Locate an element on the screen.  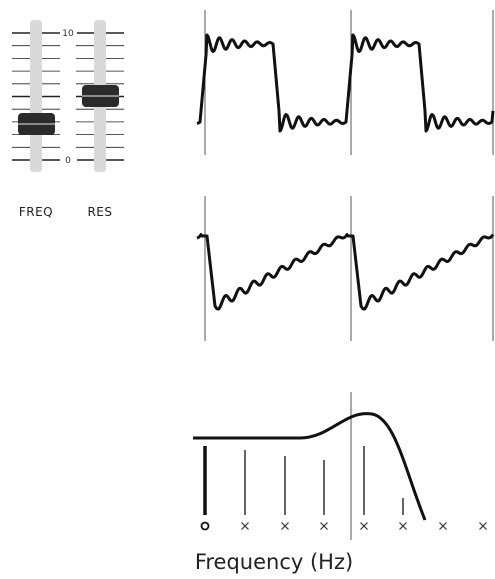
filter-response is located at coordinates (310, 466).